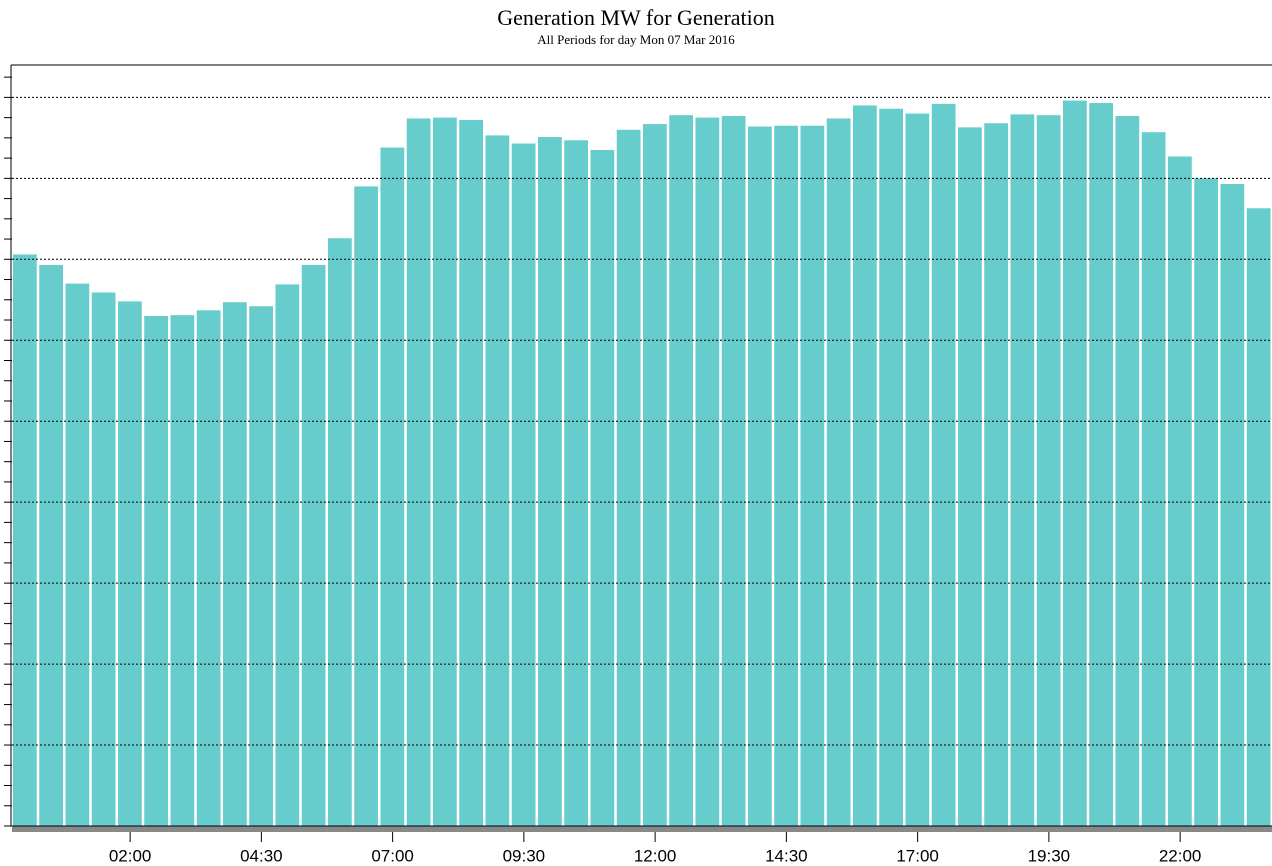 This screenshot has height=866, width=1272. What do you see at coordinates (642, 829) in the screenshot?
I see `axis-shadow` at bounding box center [642, 829].